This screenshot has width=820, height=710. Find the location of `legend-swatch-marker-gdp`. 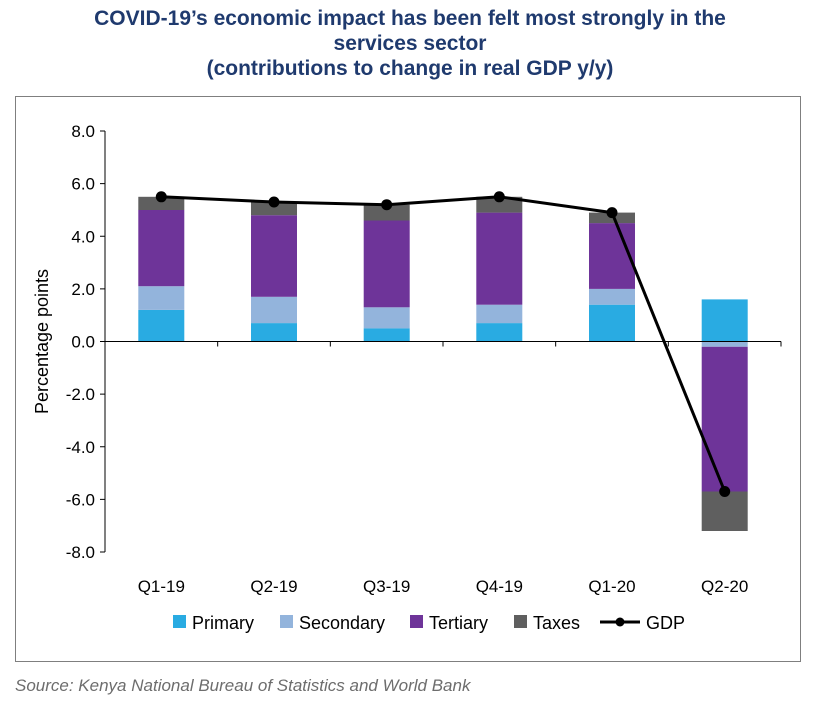

legend-swatch-marker-gdp is located at coordinates (620, 622).